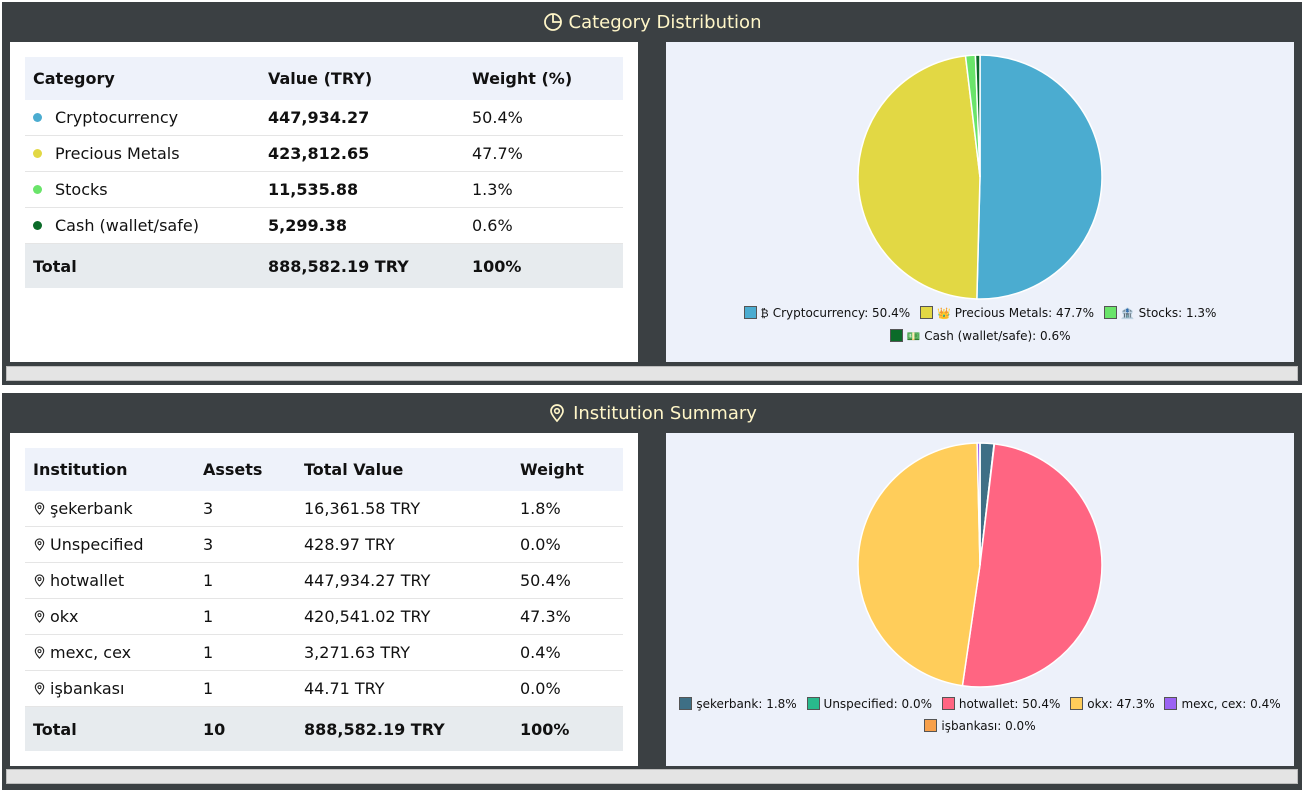  What do you see at coordinates (764, 313) in the screenshot?
I see `bitcoin-icon: ₿` at bounding box center [764, 313].